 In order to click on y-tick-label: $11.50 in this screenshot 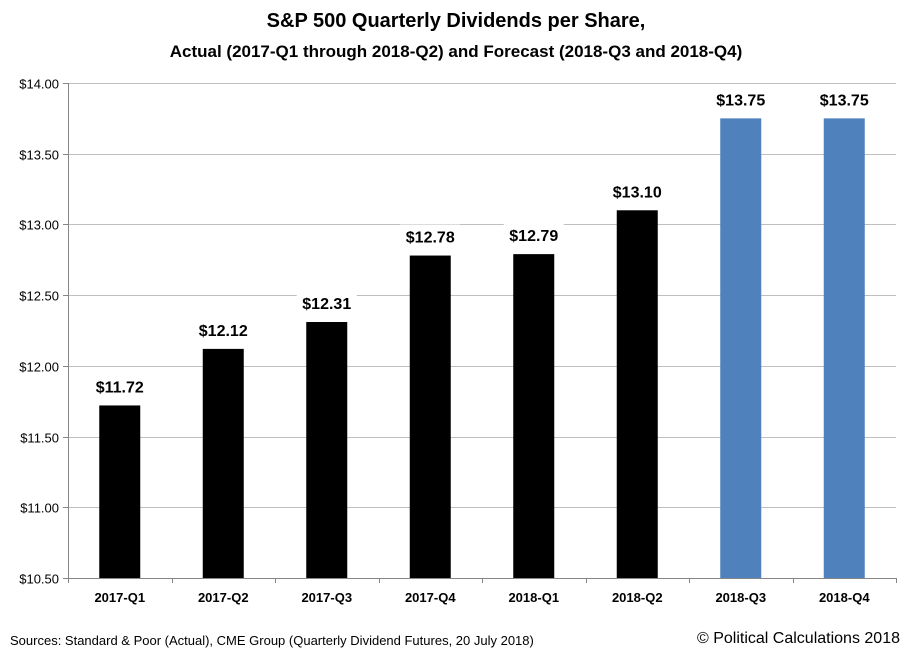, I will do `click(39, 438)`.